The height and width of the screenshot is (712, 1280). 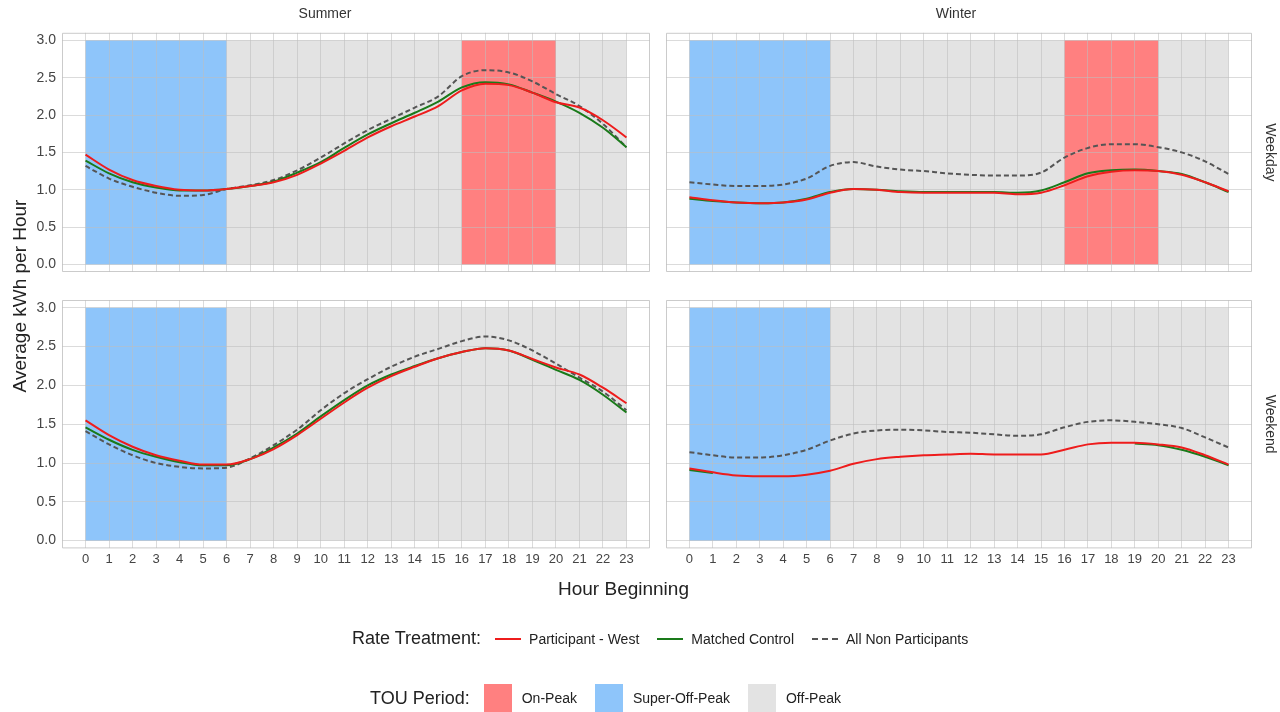 What do you see at coordinates (813, 698) in the screenshot?
I see `legend-label: Off-Peak` at bounding box center [813, 698].